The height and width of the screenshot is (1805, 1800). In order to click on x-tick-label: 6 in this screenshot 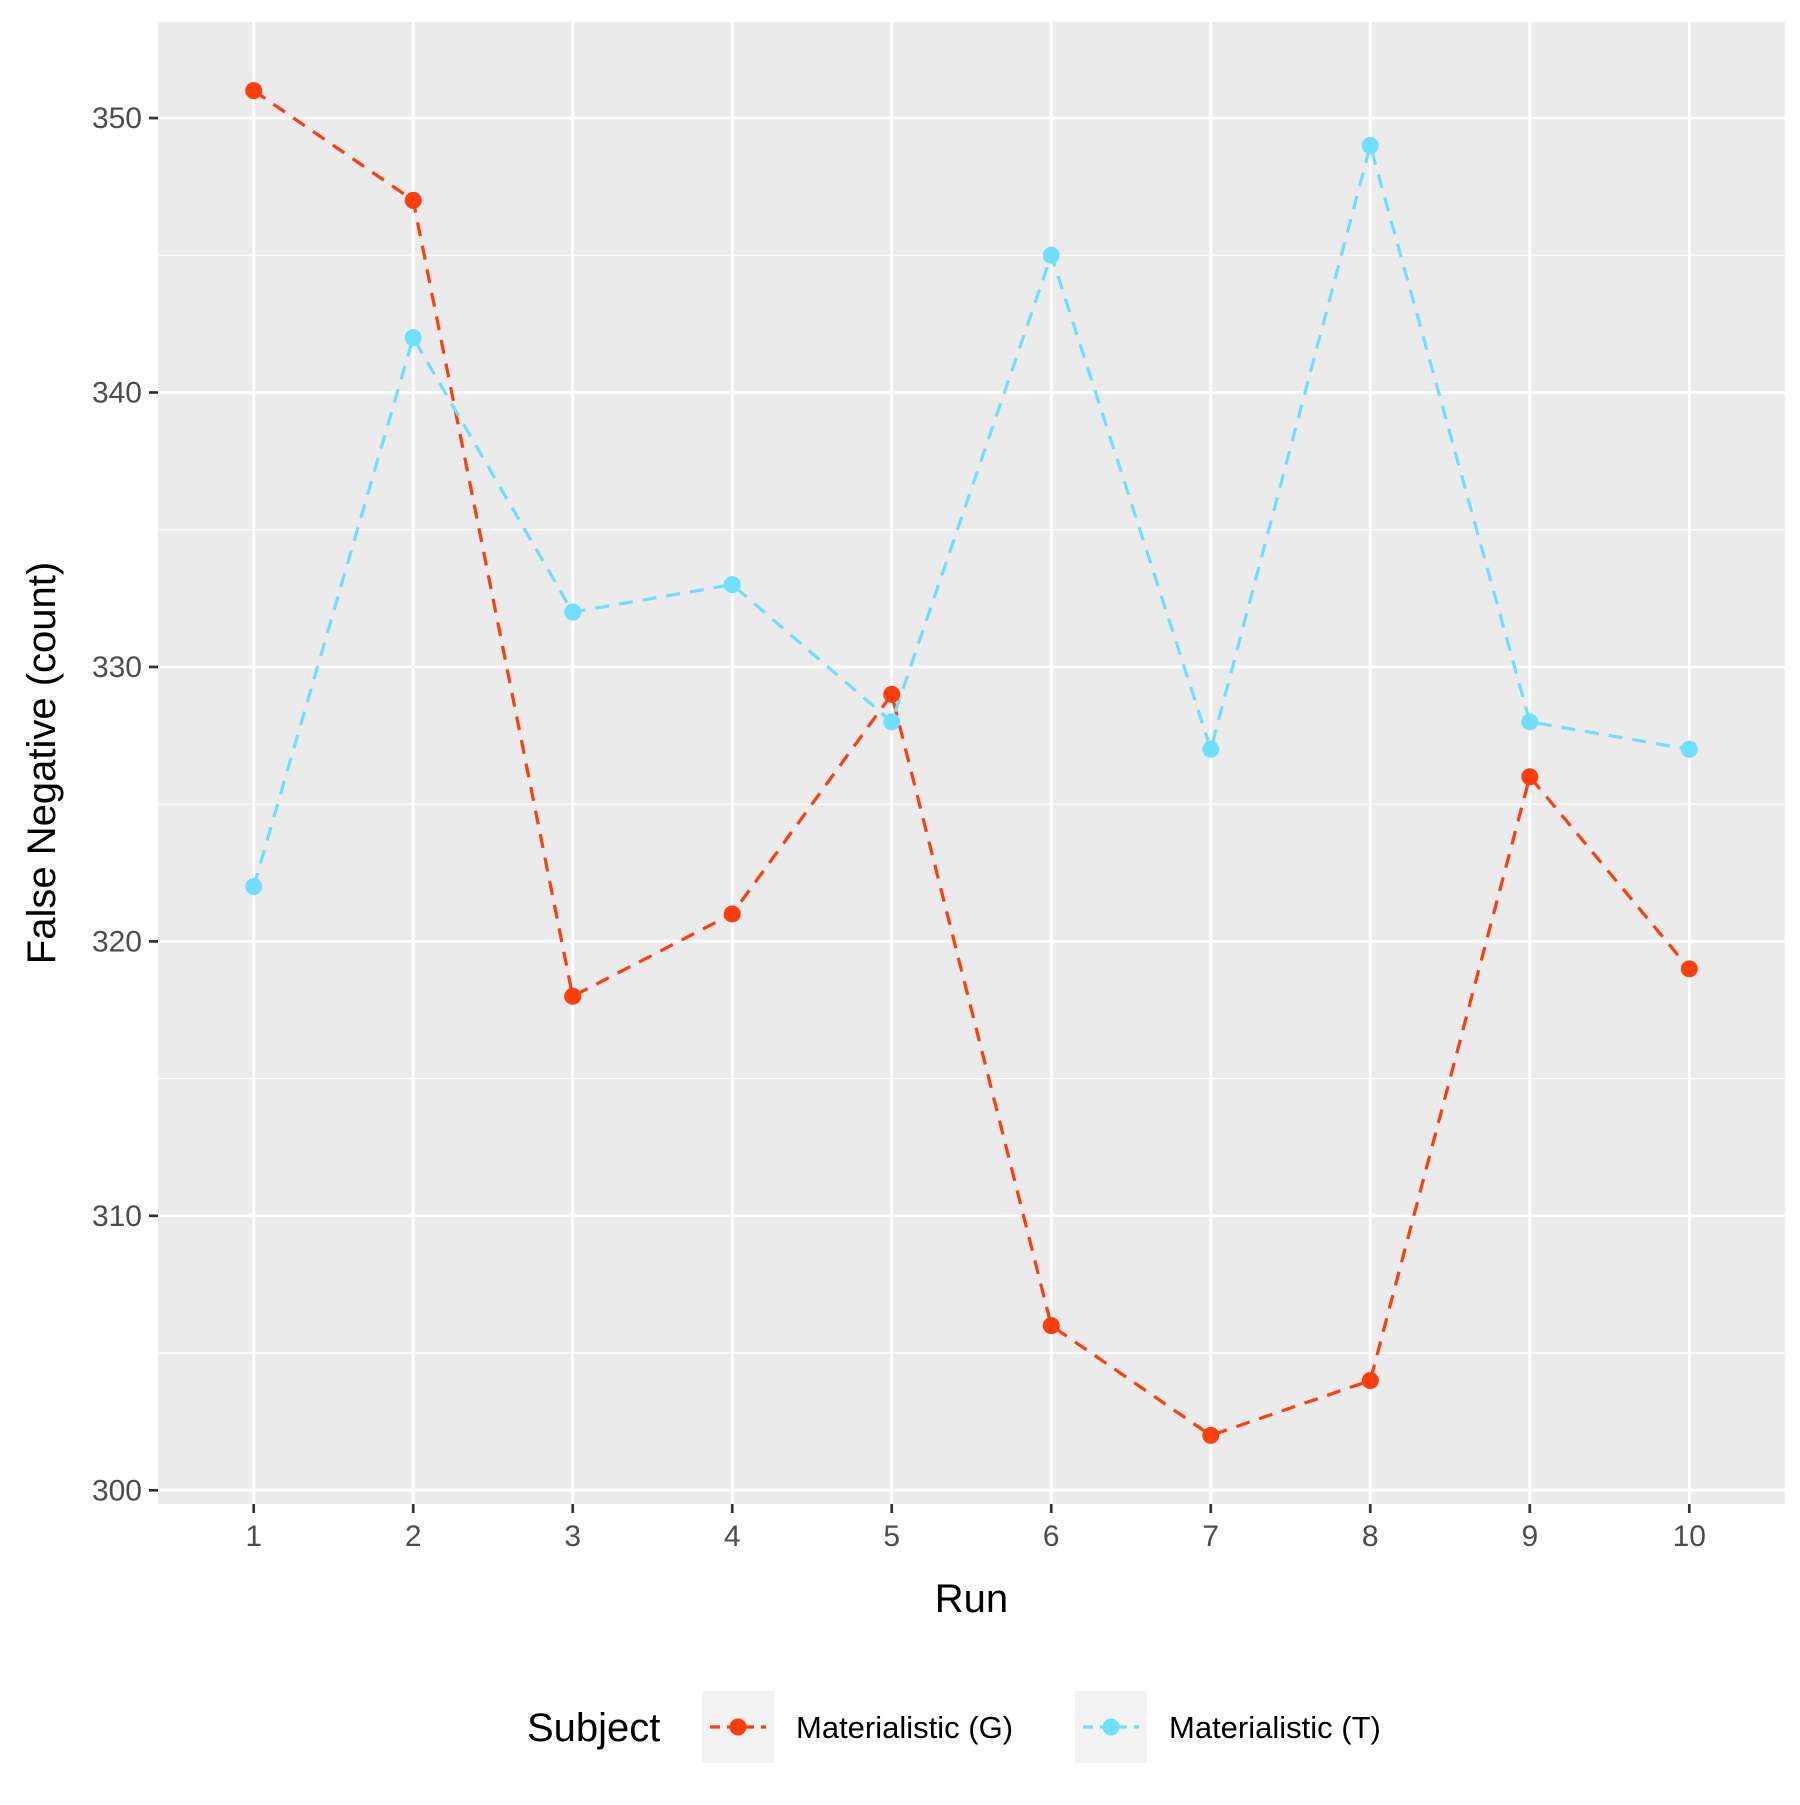, I will do `click(1051, 1536)`.